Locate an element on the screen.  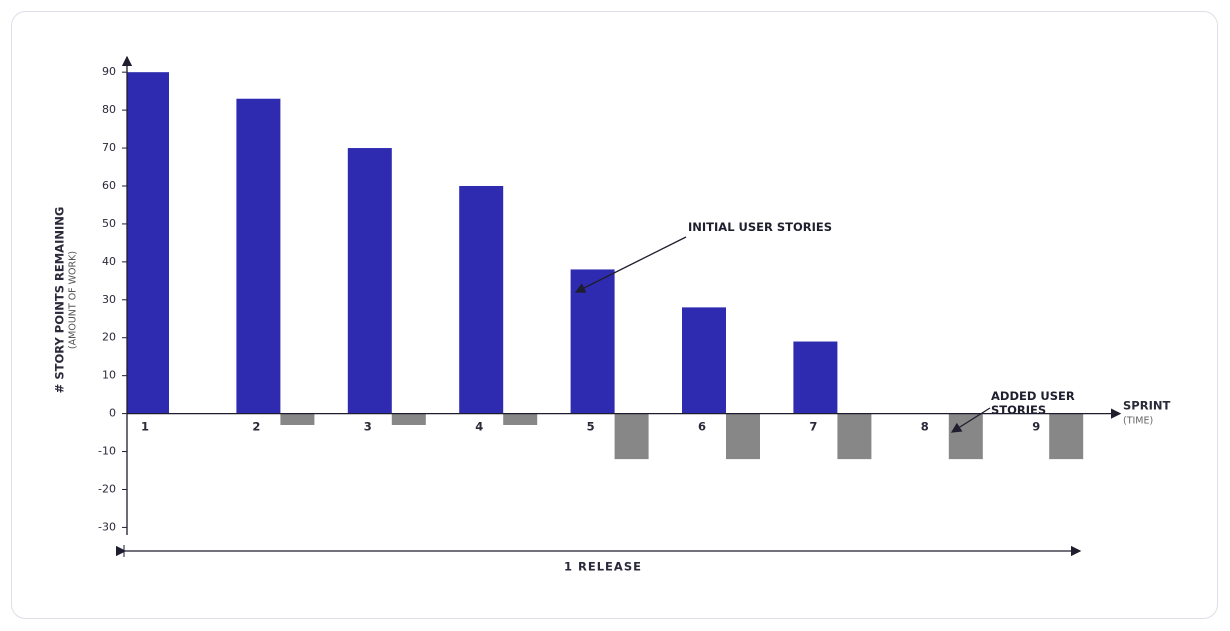
x-tick-label: 8 is located at coordinates (925, 427).